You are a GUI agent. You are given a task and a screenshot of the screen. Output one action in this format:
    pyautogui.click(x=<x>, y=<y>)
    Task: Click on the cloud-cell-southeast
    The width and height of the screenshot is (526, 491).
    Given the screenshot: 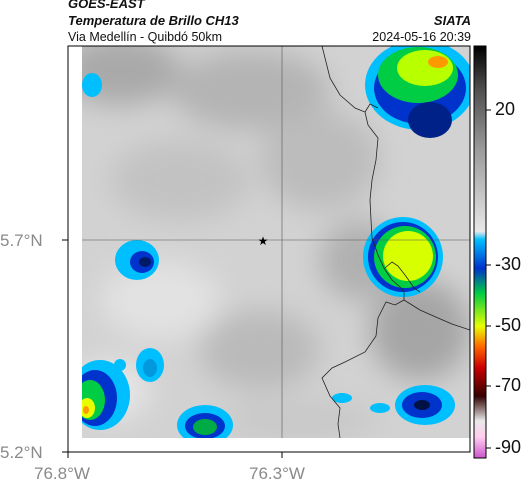 What is the action you would take?
    pyautogui.click(x=393, y=405)
    